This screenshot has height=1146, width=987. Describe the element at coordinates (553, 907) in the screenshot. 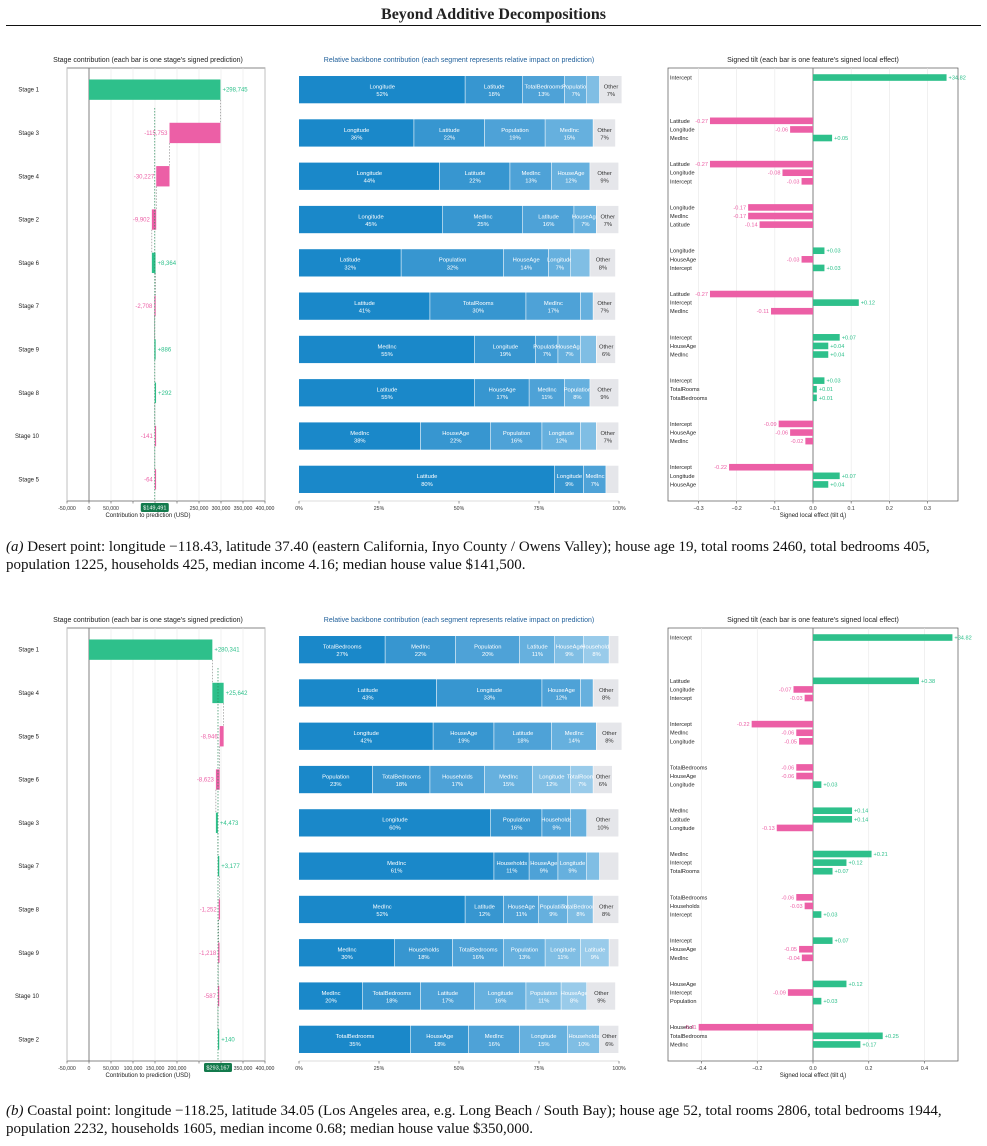

I see `backbone-segment-label: Population` at that location.